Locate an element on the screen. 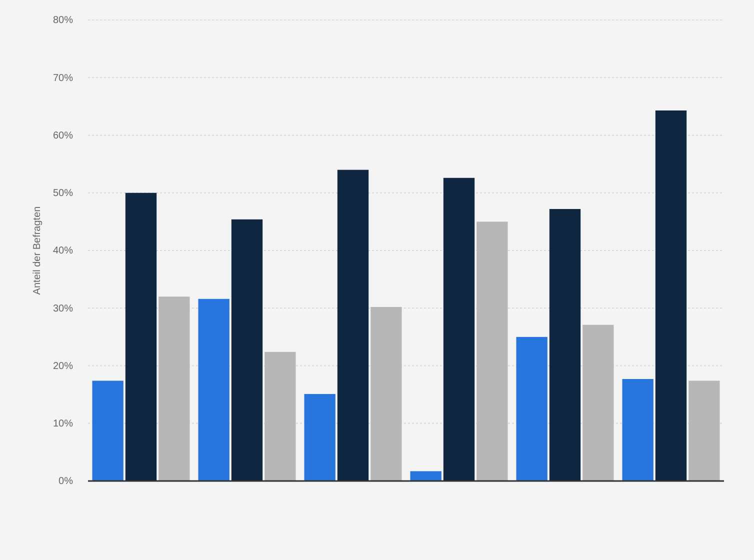 This screenshot has height=560, width=754. y-tick-label: 80% is located at coordinates (63, 20).